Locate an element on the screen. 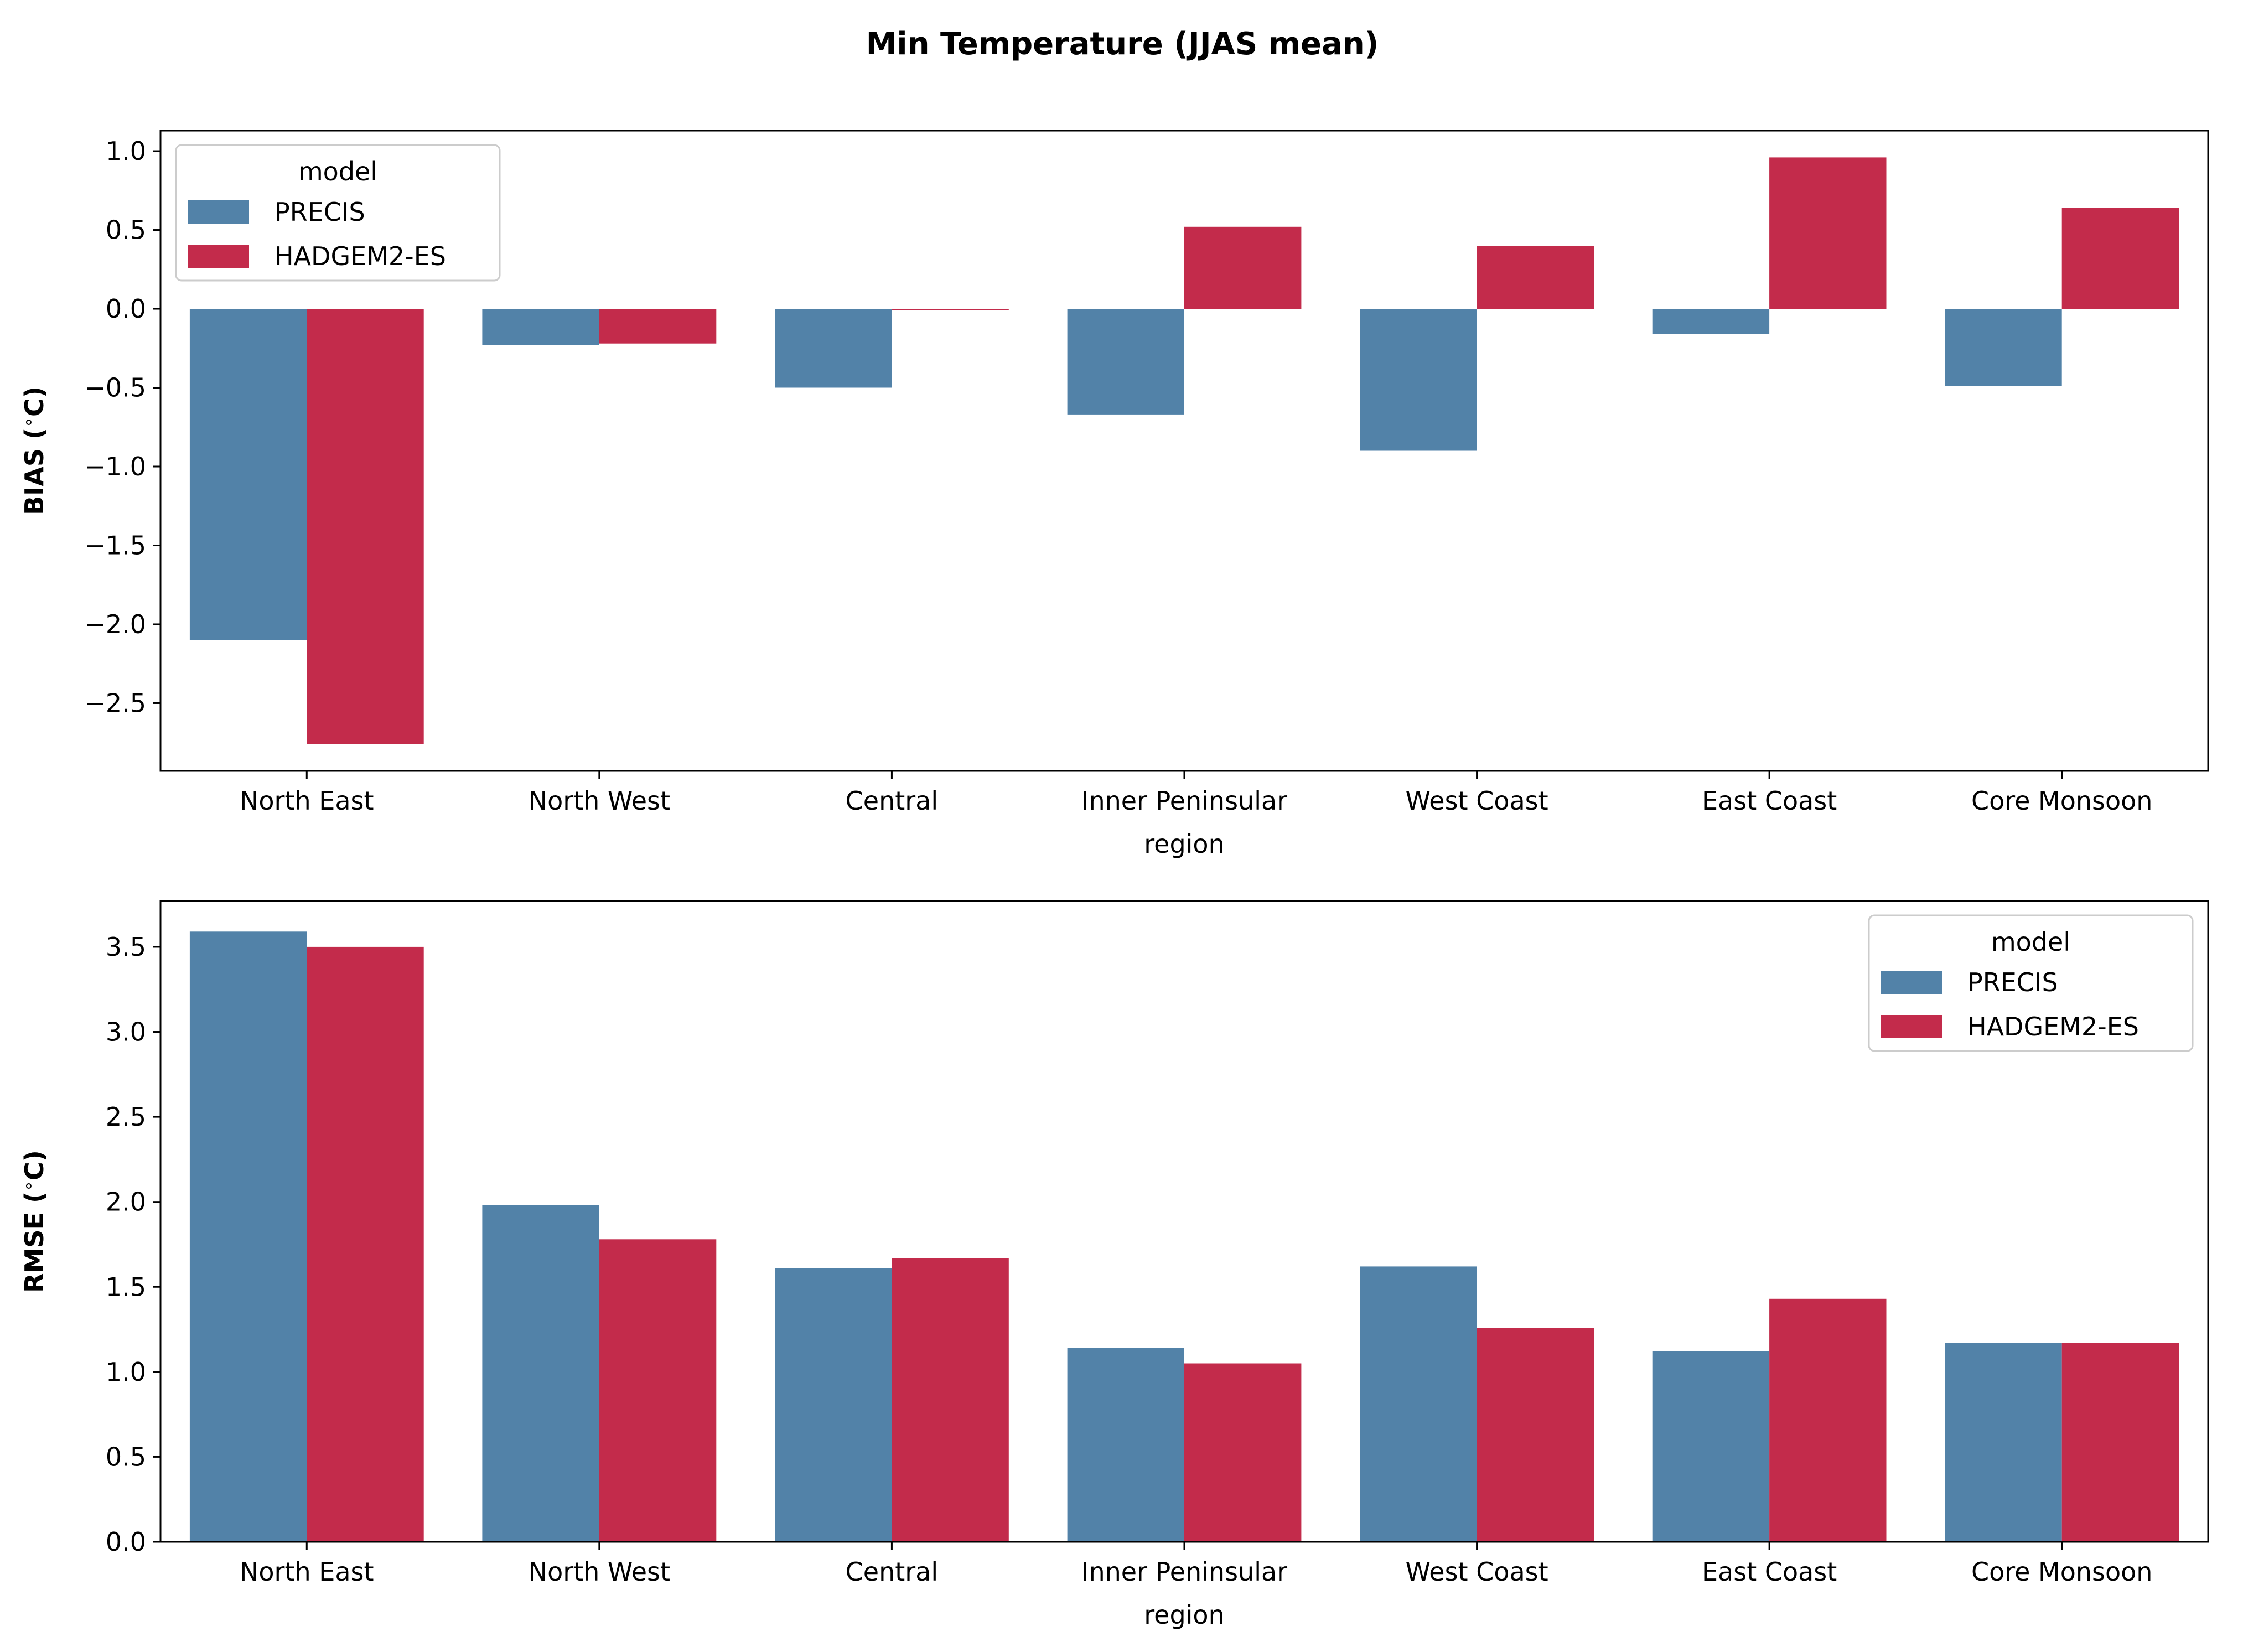  bias-legend-label: HADGEM2-ES is located at coordinates (360, 256).